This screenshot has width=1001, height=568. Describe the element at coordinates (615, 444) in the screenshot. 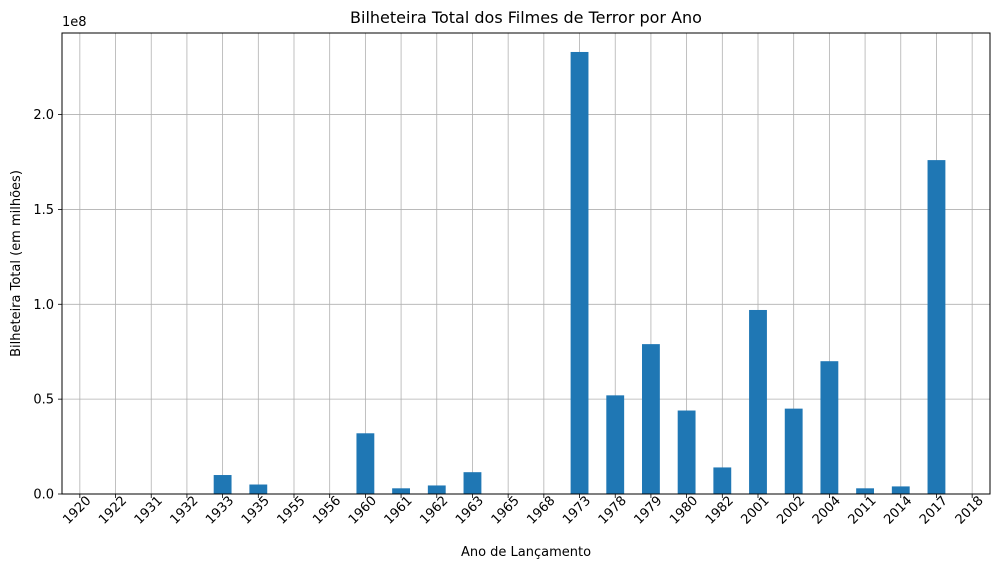

I see `bar-1978` at that location.